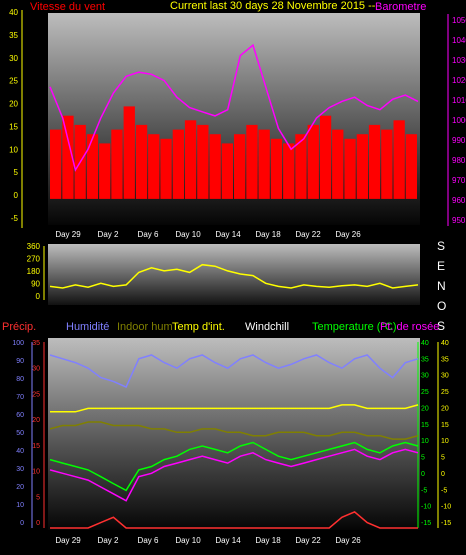  Describe the element at coordinates (459, 120) in the screenshot. I see `baro-y-tick: 1000` at that location.